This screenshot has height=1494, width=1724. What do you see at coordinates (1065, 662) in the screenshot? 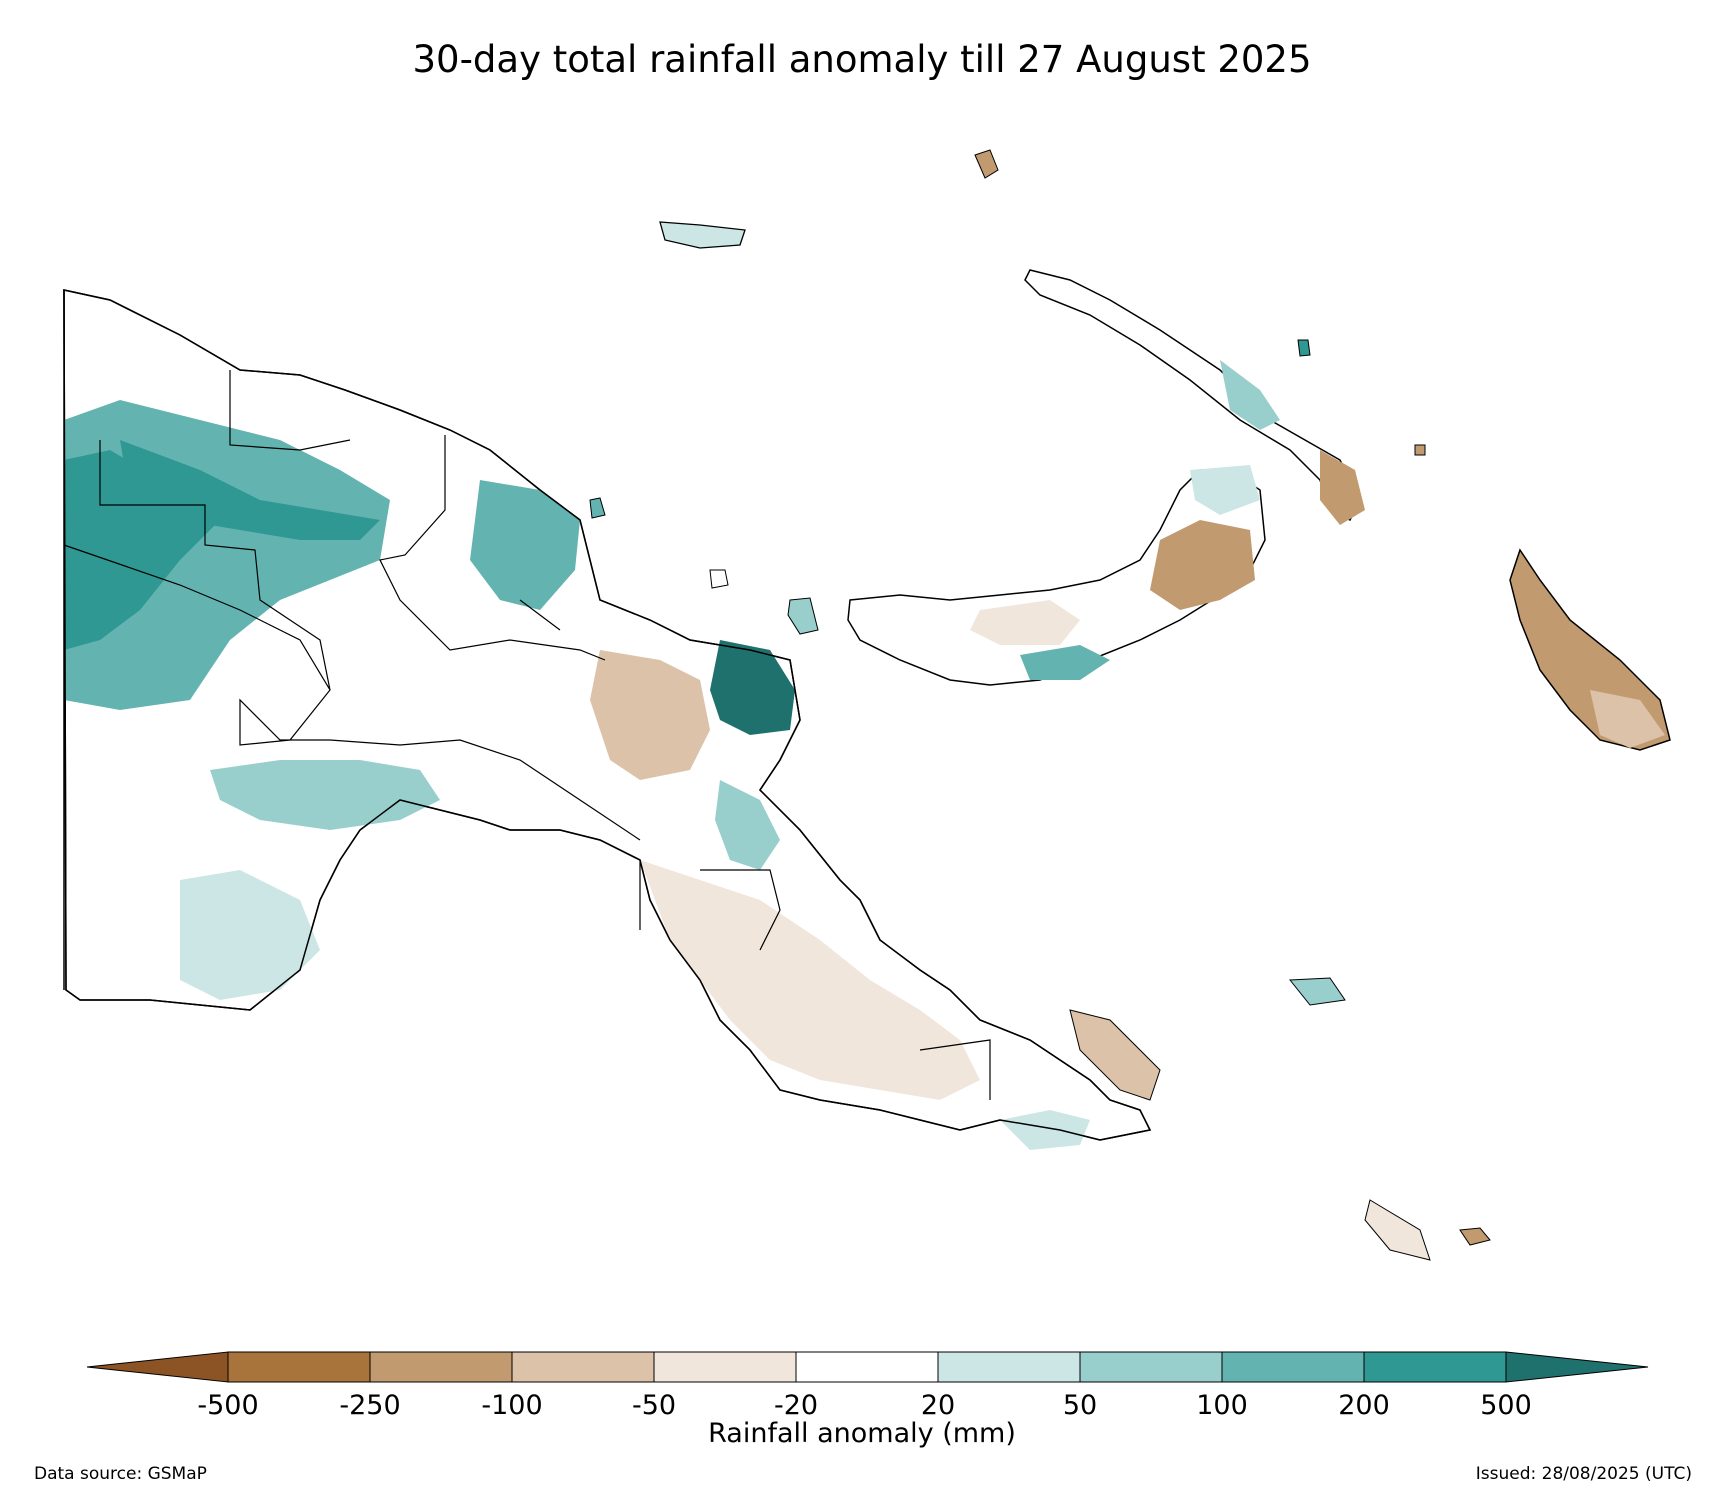
I see `anomaly-zone-new-britain-south` at bounding box center [1065, 662].